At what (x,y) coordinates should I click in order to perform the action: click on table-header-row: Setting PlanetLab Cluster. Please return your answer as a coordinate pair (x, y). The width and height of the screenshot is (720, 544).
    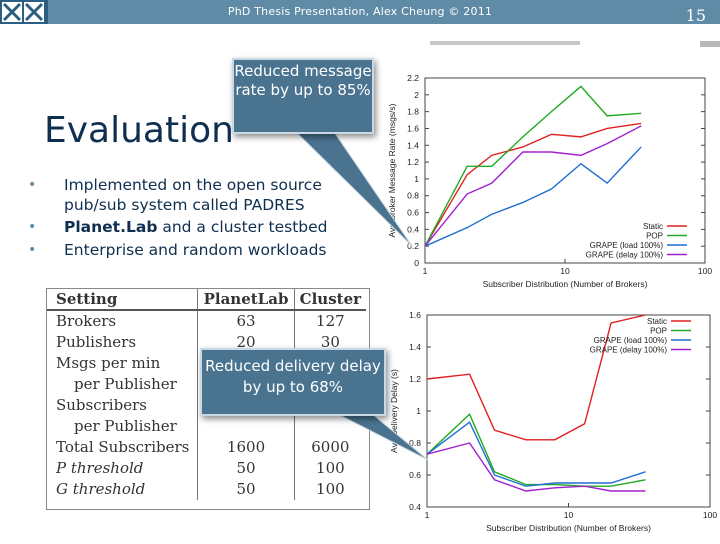
    Looking at the image, I should click on (206, 299).